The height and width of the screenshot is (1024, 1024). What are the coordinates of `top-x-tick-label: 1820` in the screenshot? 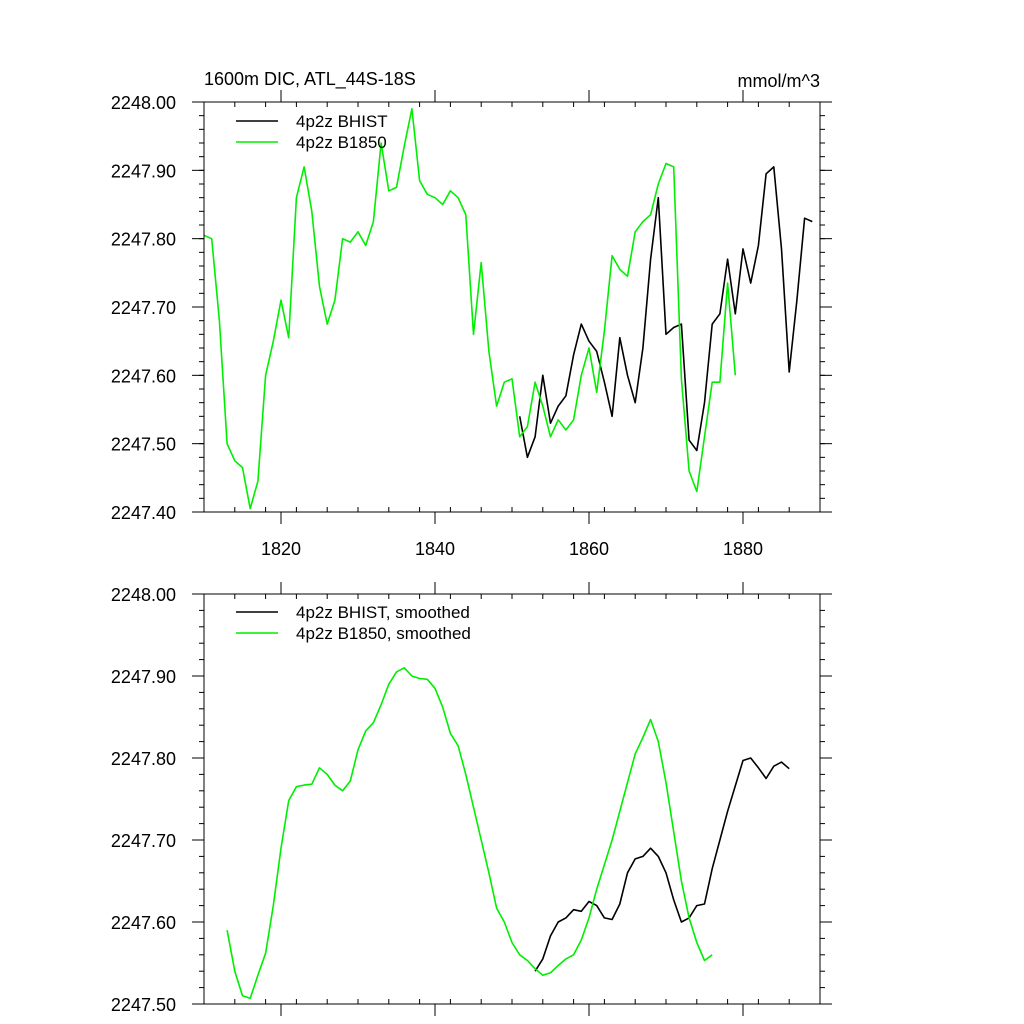 It's located at (281, 549).